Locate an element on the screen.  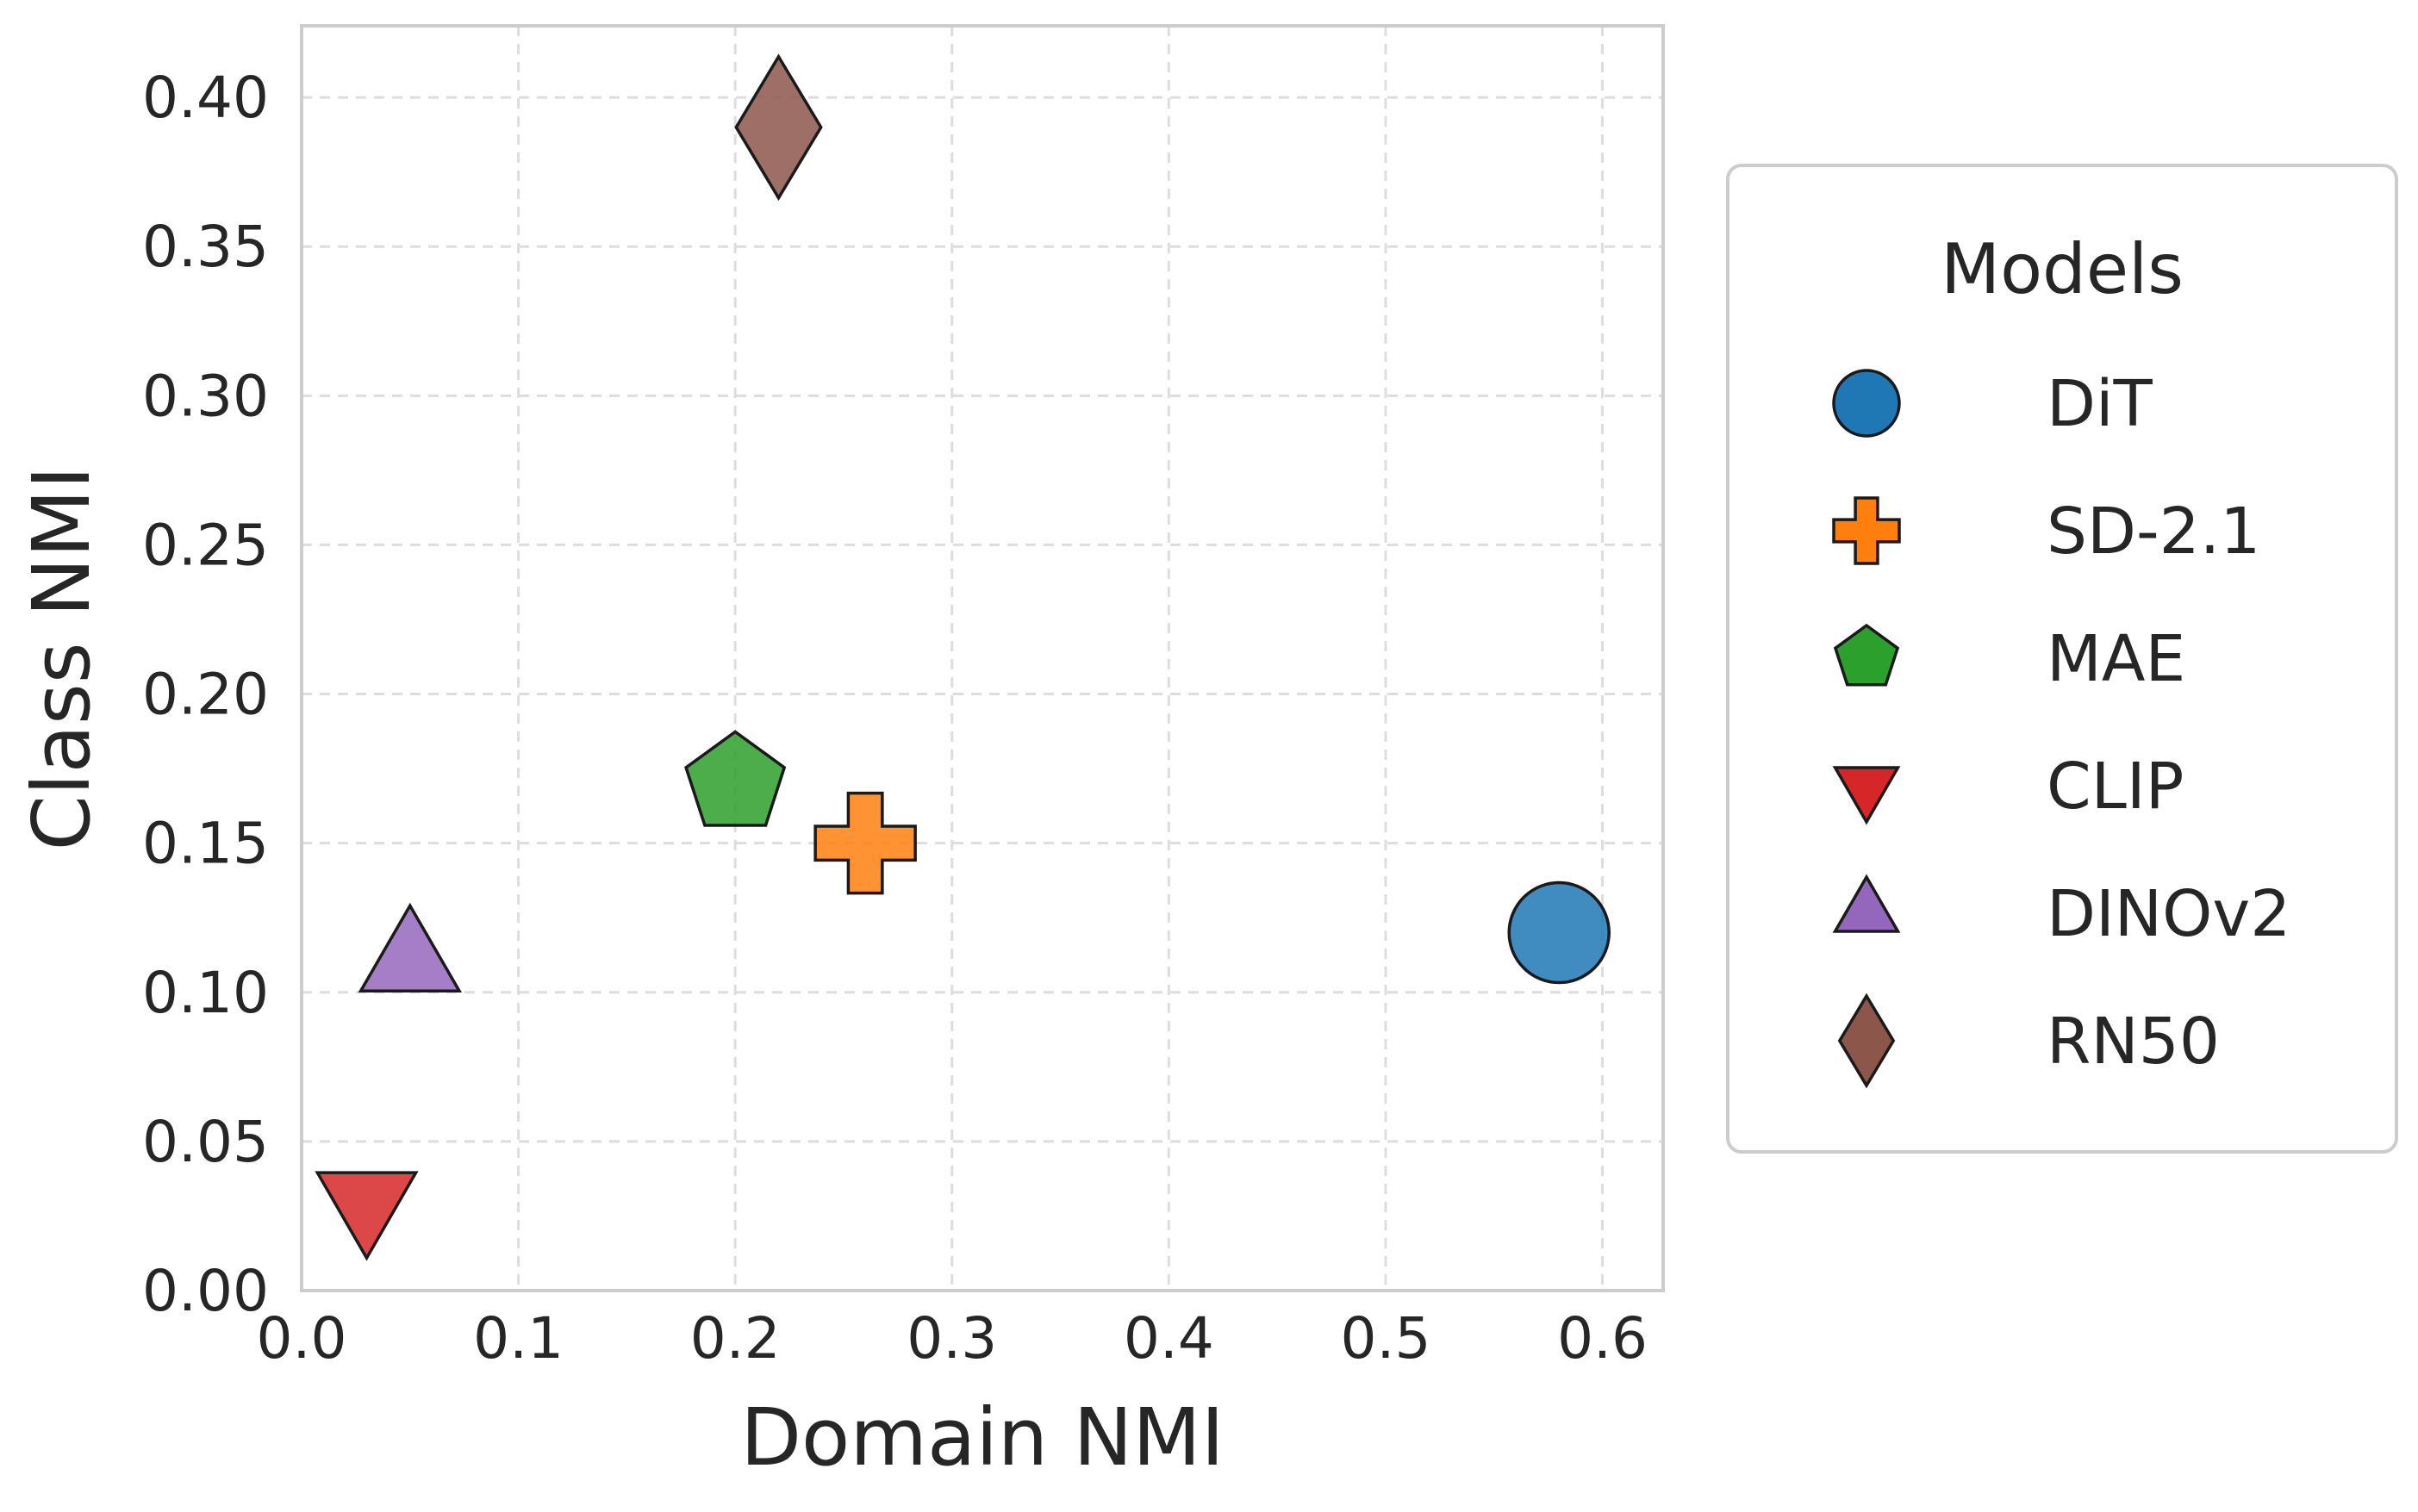
x-axis-label: Domain NMI is located at coordinates (982, 1438).